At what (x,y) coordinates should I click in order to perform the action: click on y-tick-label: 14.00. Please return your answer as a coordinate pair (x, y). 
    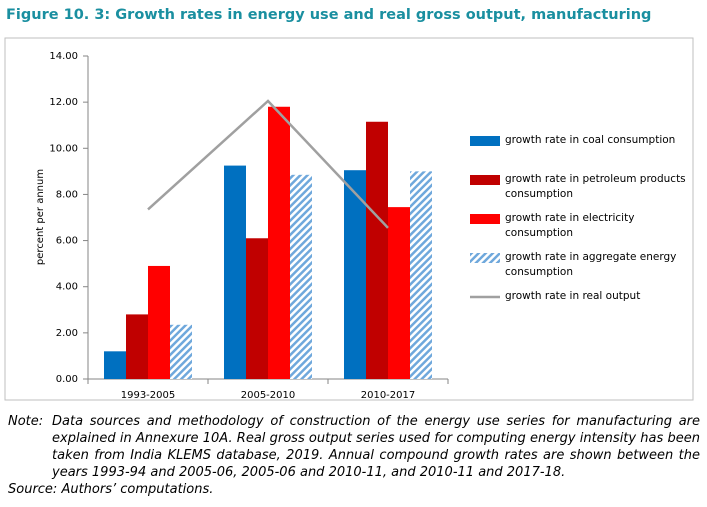
    Looking at the image, I should click on (63, 56).